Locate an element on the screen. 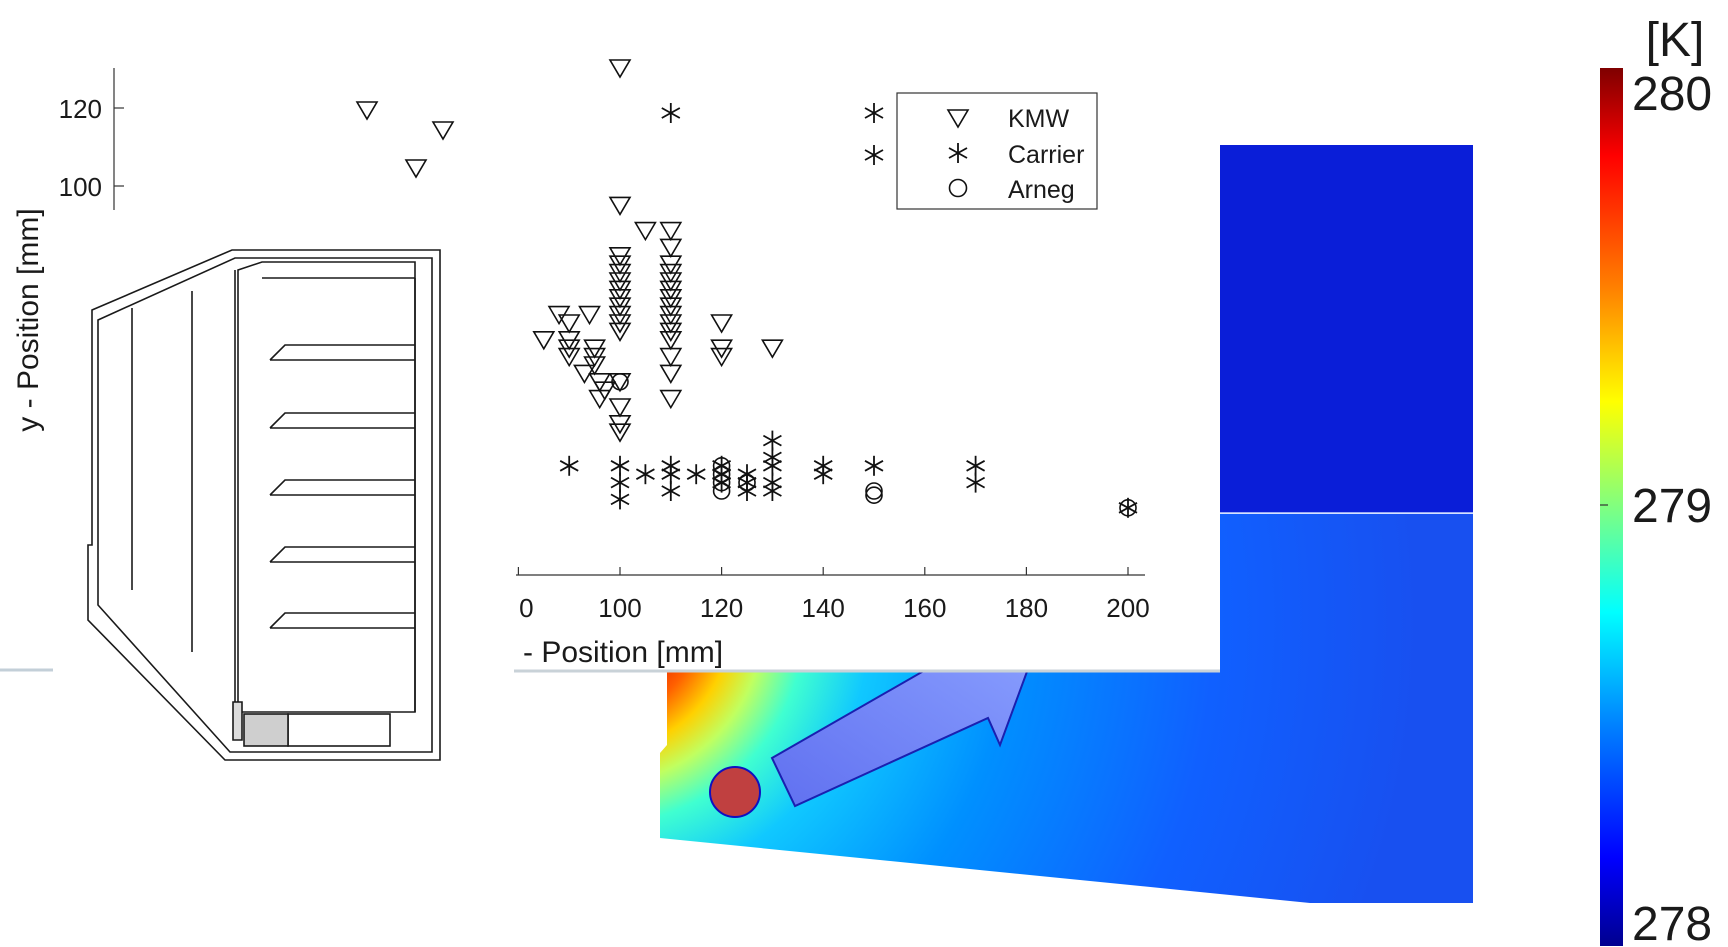 This screenshot has height=947, width=1728. x-tick-label-200: 200 is located at coordinates (1127, 608).